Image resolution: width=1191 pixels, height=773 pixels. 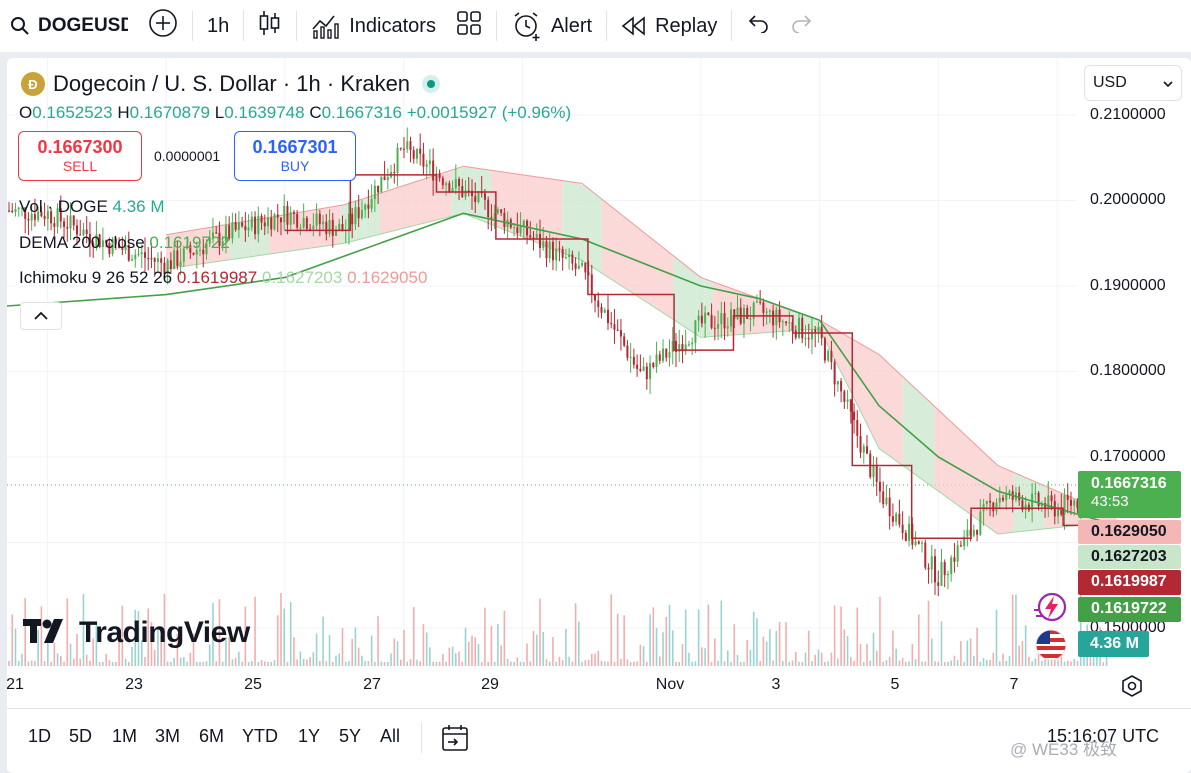 What do you see at coordinates (670, 684) in the screenshot?
I see `x-axis-tick: Nov` at bounding box center [670, 684].